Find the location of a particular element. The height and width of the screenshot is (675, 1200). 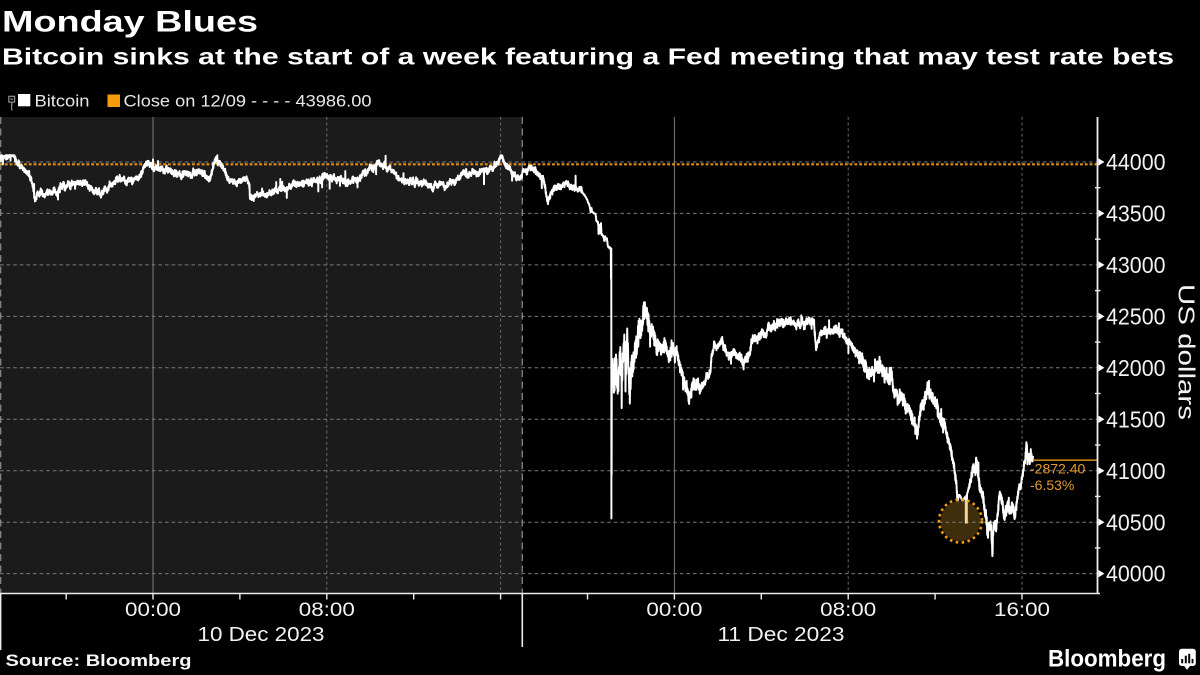

svg-text: 42000 is located at coordinates (1136, 368).